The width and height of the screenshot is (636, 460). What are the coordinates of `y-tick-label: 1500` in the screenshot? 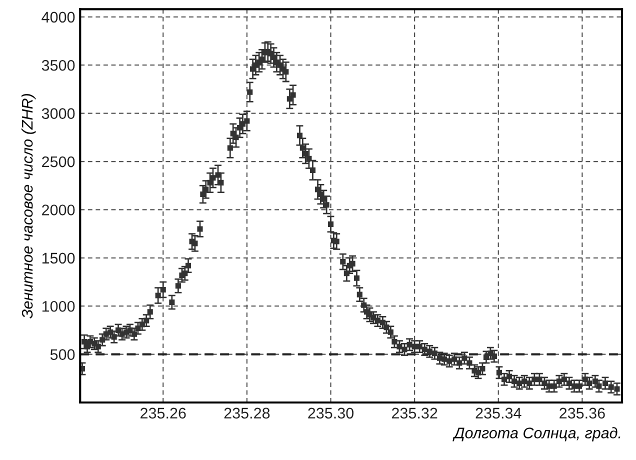 It's located at (58, 258).